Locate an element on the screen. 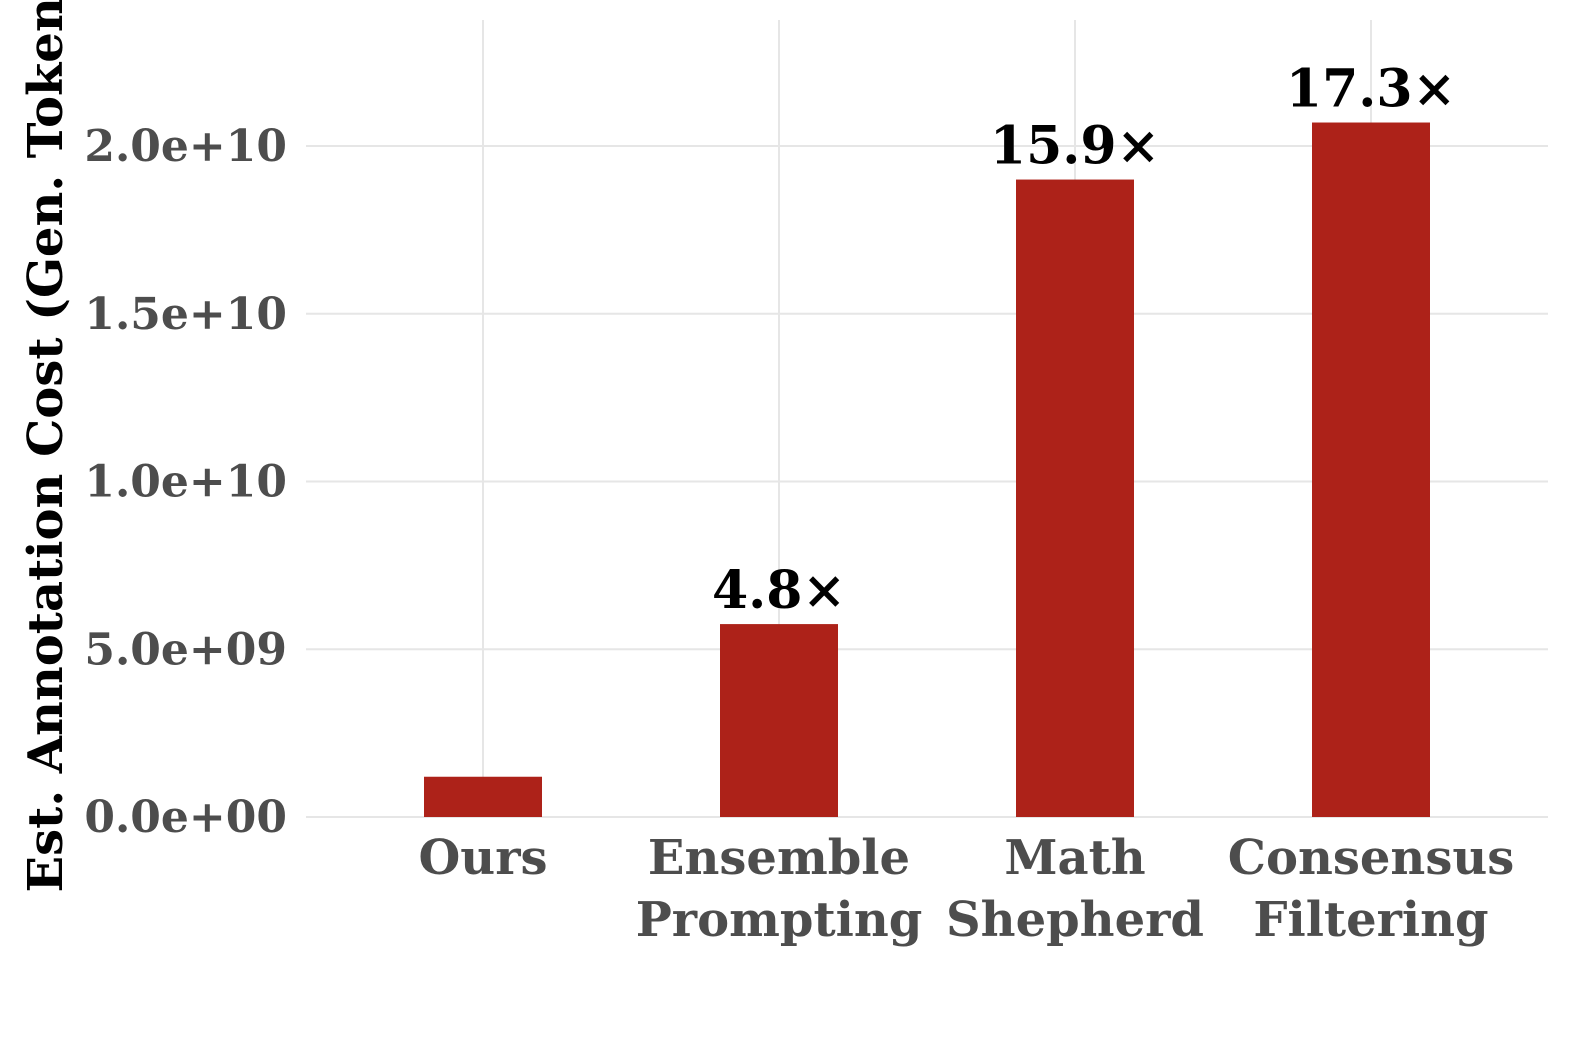 The height and width of the screenshot is (1052, 1578). bar-ensemble is located at coordinates (779, 720).